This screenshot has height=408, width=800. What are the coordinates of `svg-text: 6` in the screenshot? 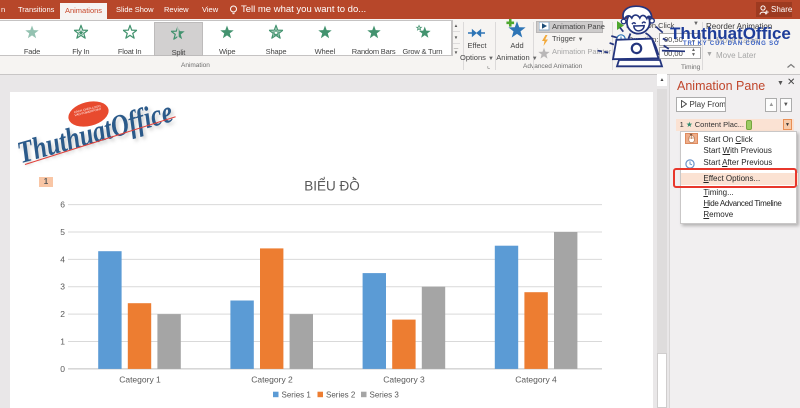 It's located at (62, 205).